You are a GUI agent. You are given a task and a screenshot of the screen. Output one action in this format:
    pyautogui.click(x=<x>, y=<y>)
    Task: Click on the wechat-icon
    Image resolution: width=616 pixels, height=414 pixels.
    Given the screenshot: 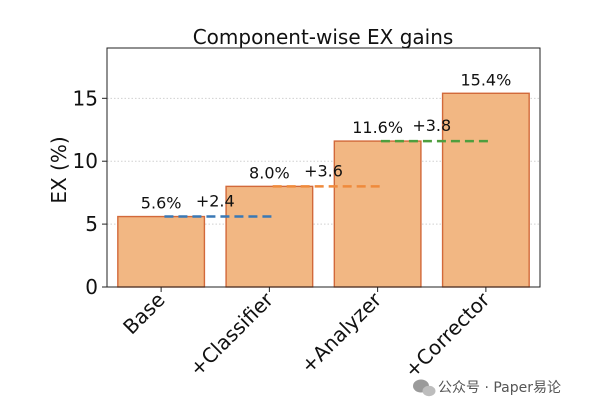 What is the action you would take?
    pyautogui.click(x=424, y=388)
    